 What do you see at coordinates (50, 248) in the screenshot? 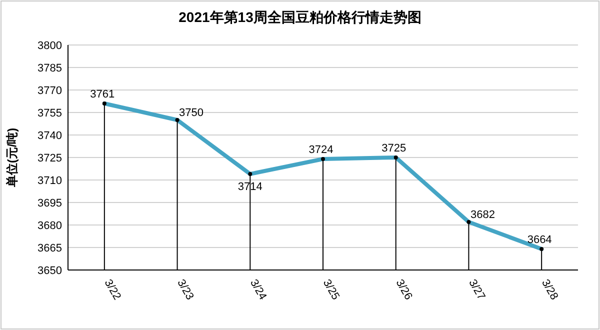
I see `y-tick-label: 3665` at bounding box center [50, 248].